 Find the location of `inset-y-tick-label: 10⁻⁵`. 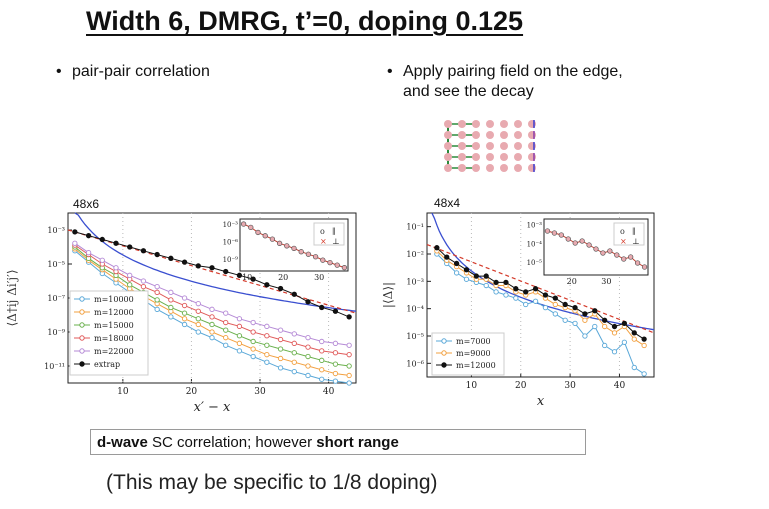

inset-y-tick-label: 10⁻⁵ is located at coordinates (535, 263).